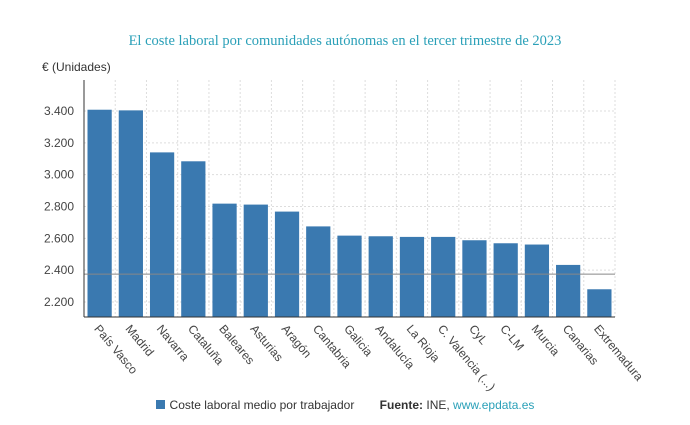 Image resolution: width=690 pixels, height=425 pixels. Describe the element at coordinates (438, 405) in the screenshot. I see `source-text: INE,` at that location.